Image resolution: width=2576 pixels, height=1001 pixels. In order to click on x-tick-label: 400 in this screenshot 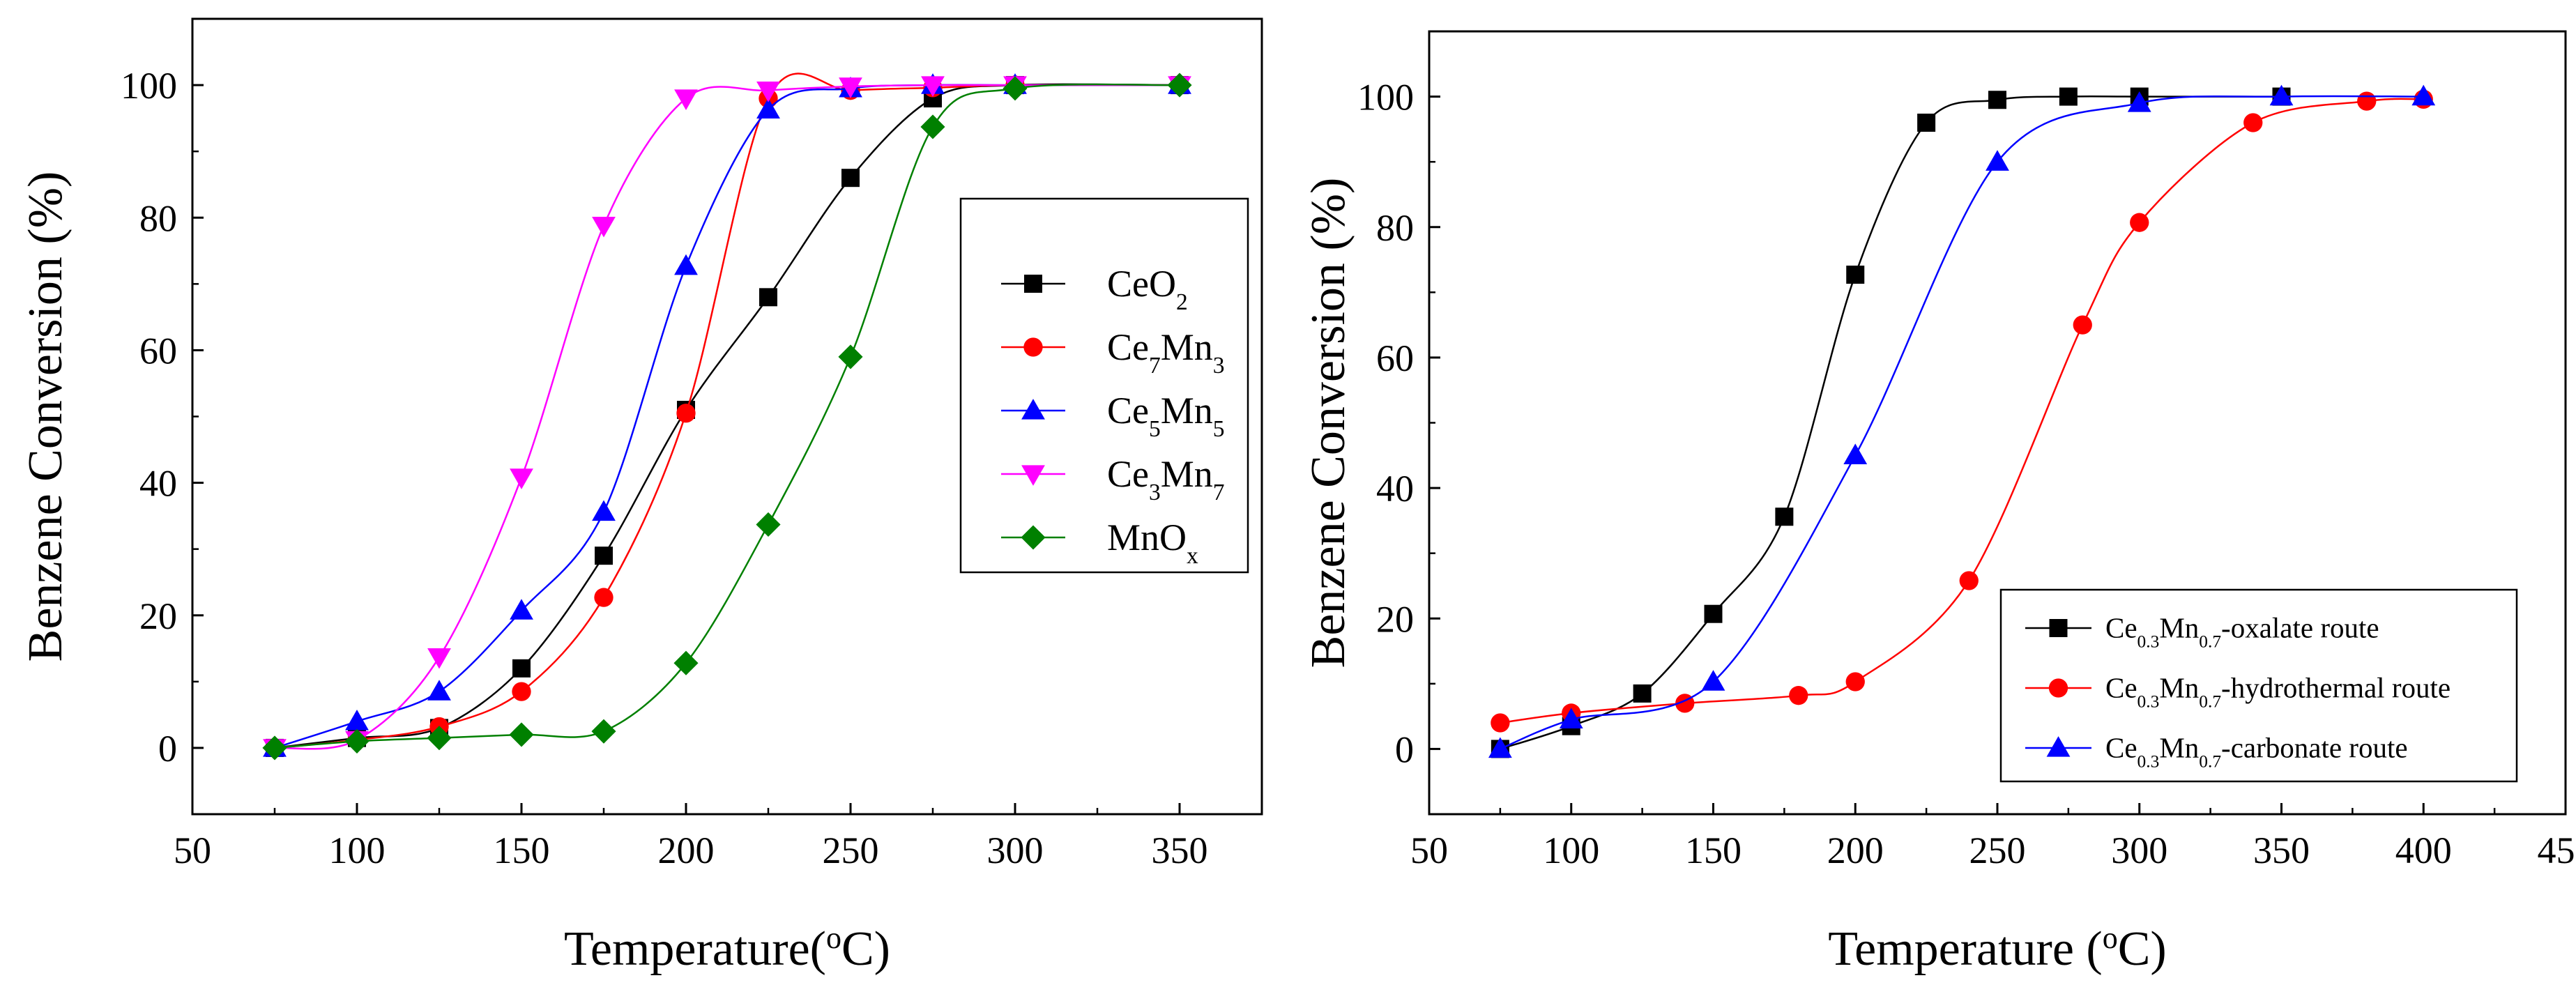, I will do `click(2424, 850)`.